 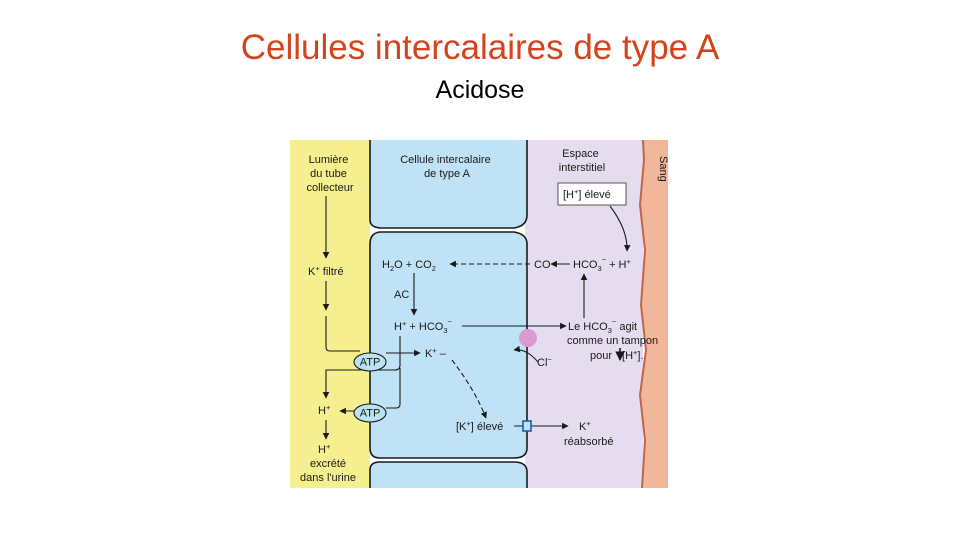 What do you see at coordinates (326, 271) in the screenshot?
I see `k-filtre-label: K+ filtré` at bounding box center [326, 271].